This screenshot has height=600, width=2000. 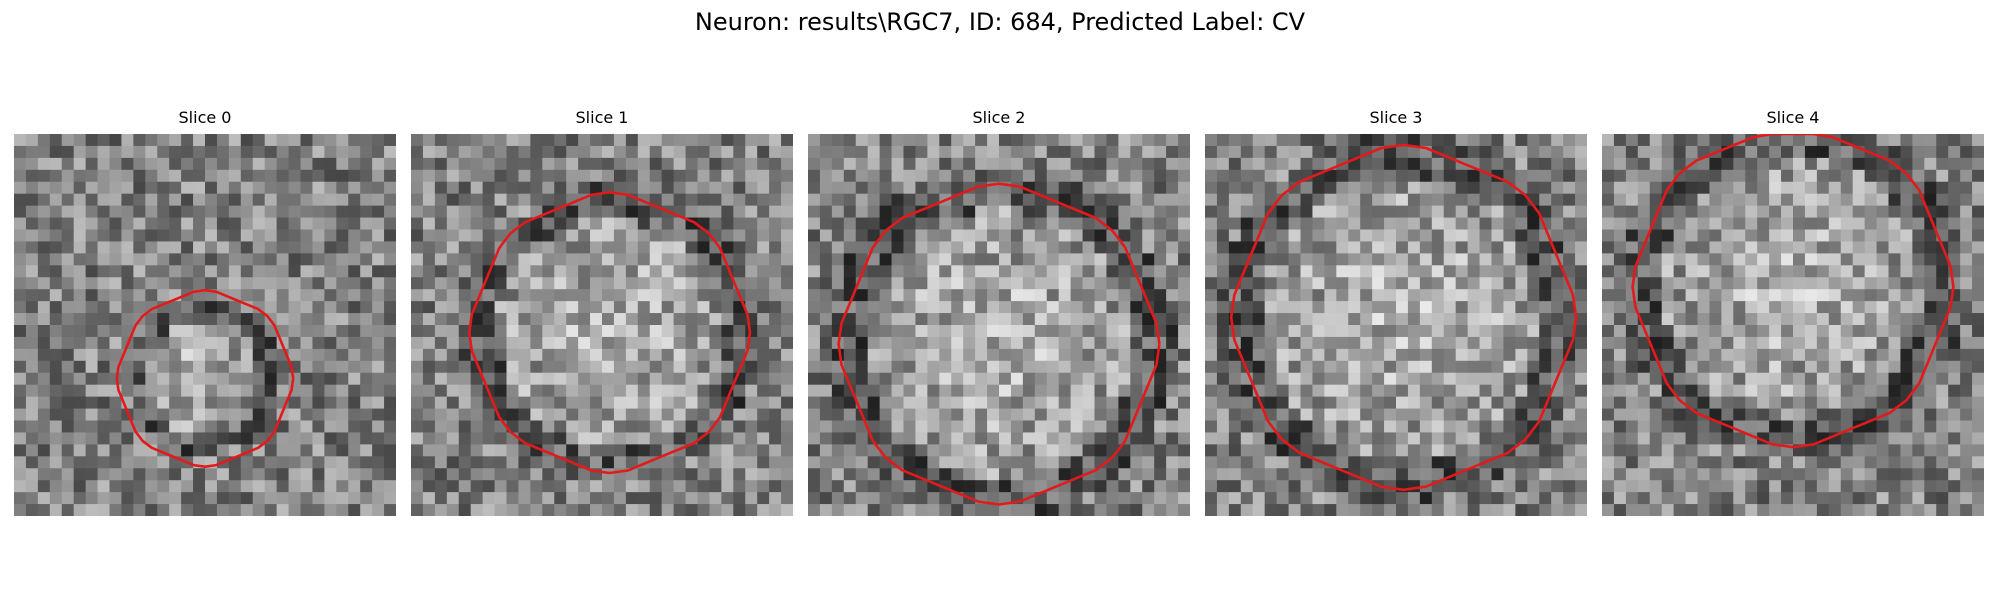 What do you see at coordinates (205, 117) in the screenshot?
I see `slice-title: Slice 0` at bounding box center [205, 117].